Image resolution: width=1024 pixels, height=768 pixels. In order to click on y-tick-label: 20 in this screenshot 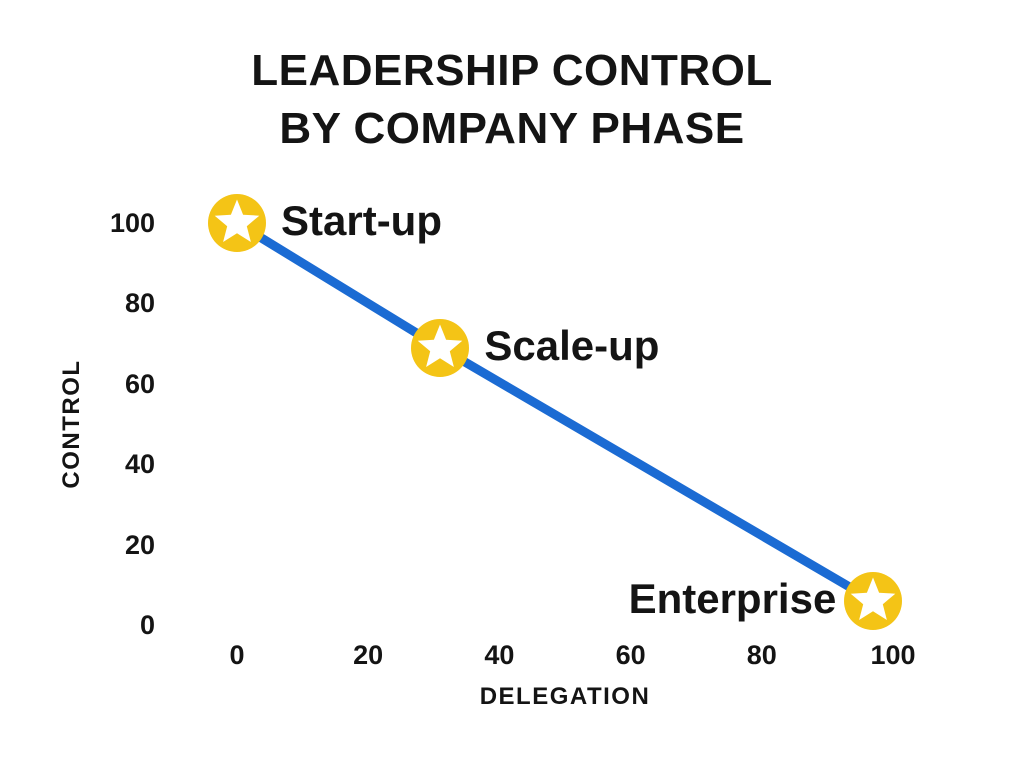, I will do `click(139, 544)`.